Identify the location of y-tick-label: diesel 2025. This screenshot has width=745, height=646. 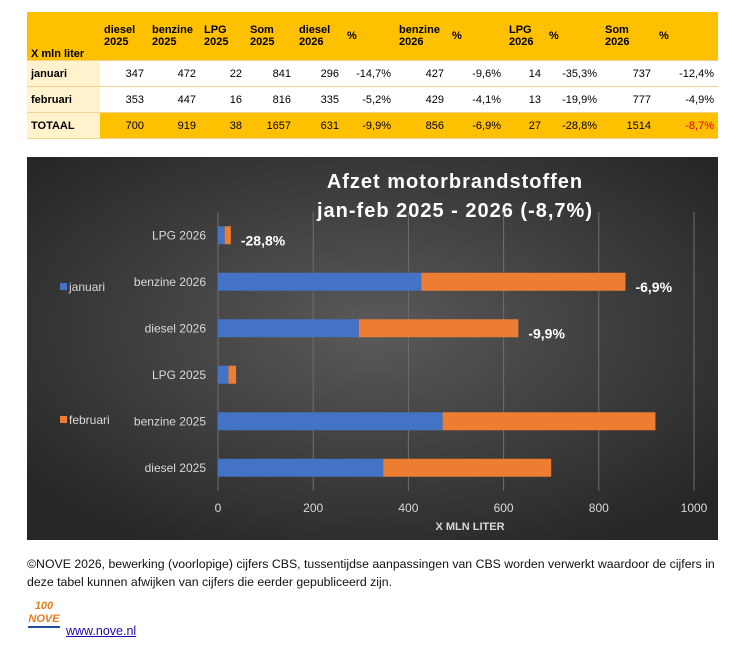
(176, 468).